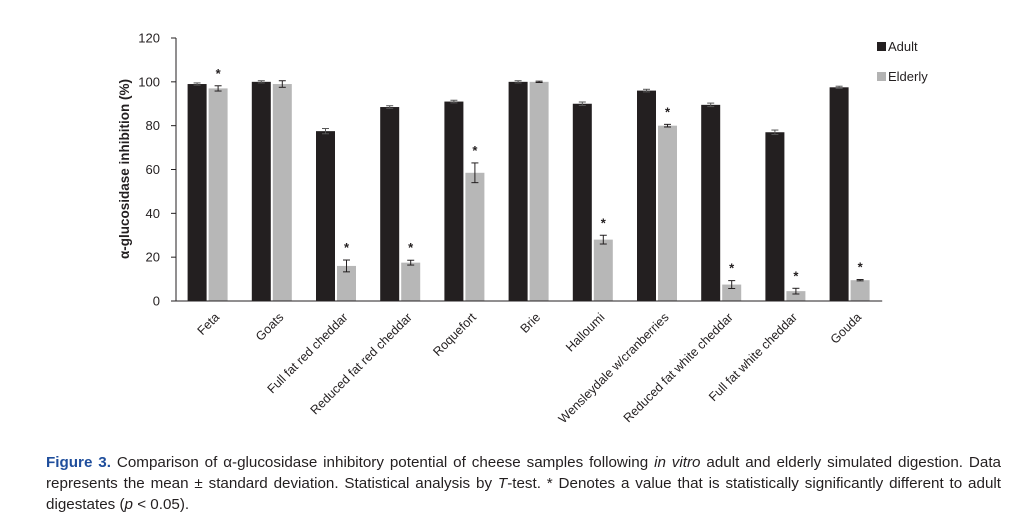 Image resolution: width=1022 pixels, height=525 pixels. I want to click on caption-text: < 0.05)., so click(161, 504).